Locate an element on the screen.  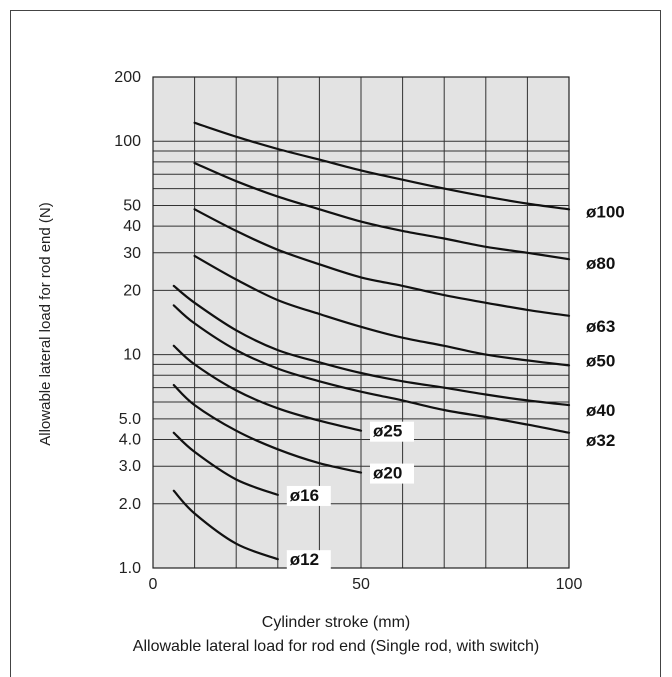
y-tick-label: 3.0 is located at coordinates (130, 466).